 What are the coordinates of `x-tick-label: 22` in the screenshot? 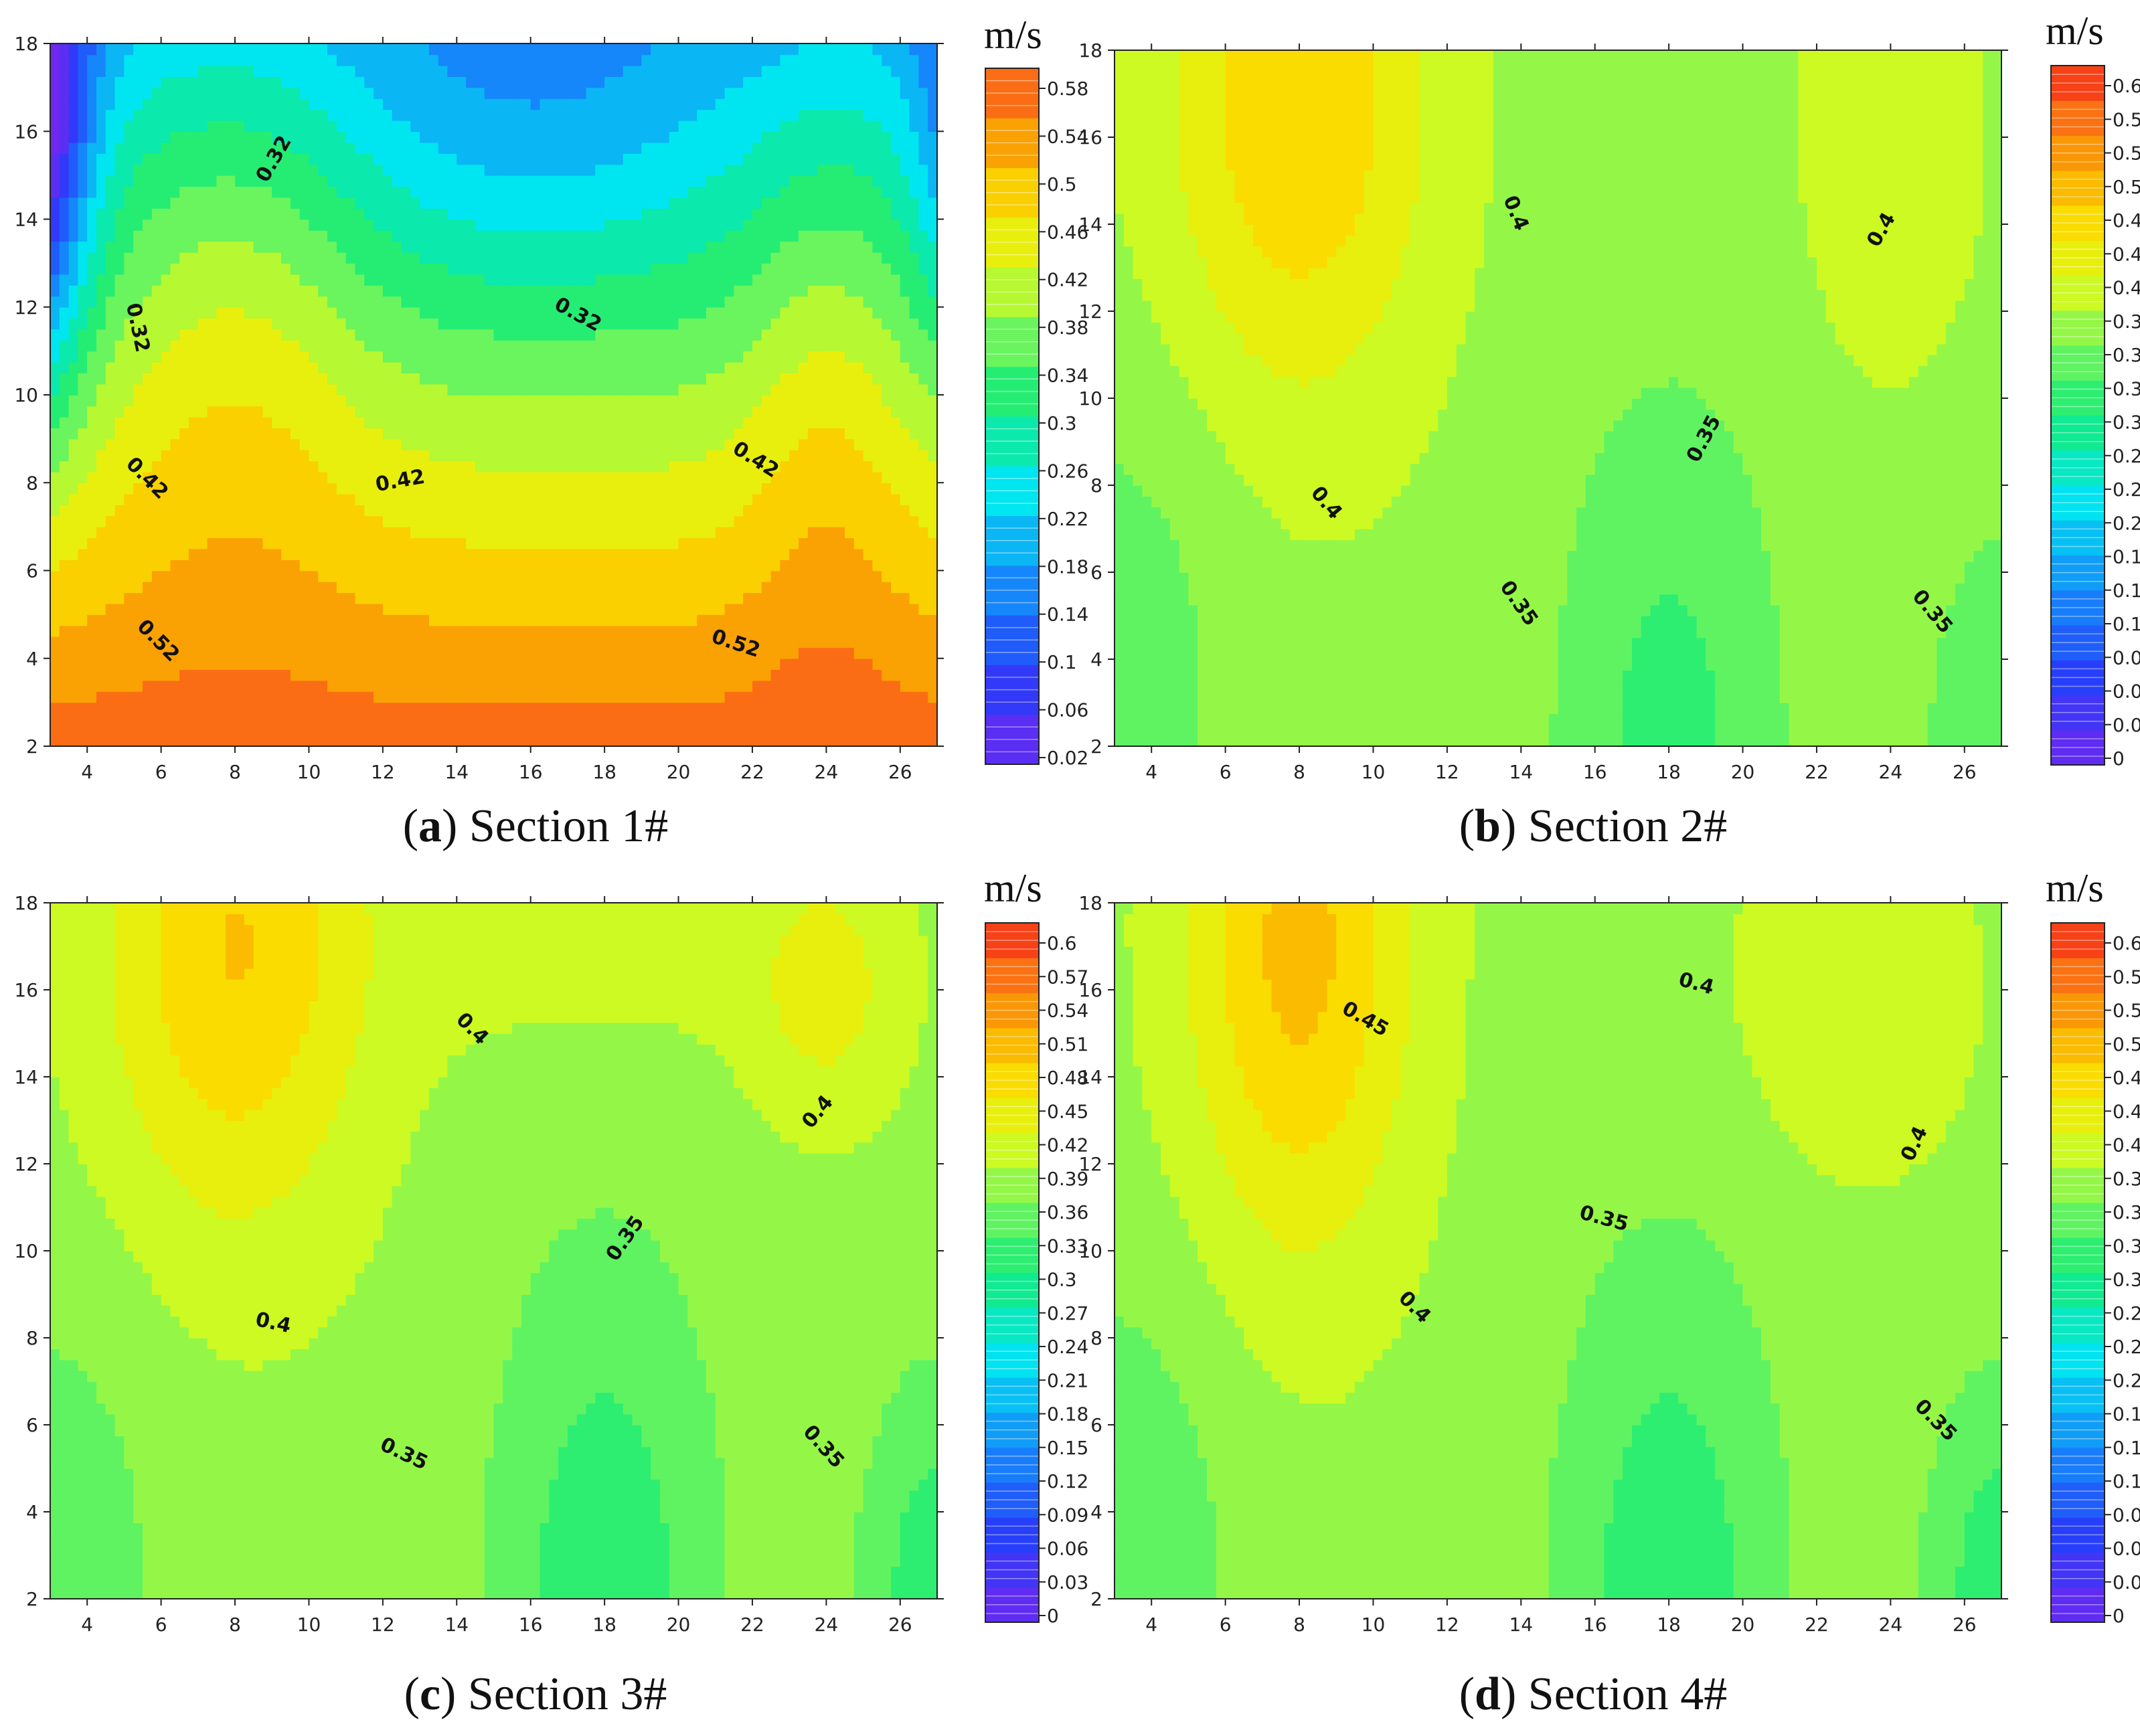 It's located at (752, 772).